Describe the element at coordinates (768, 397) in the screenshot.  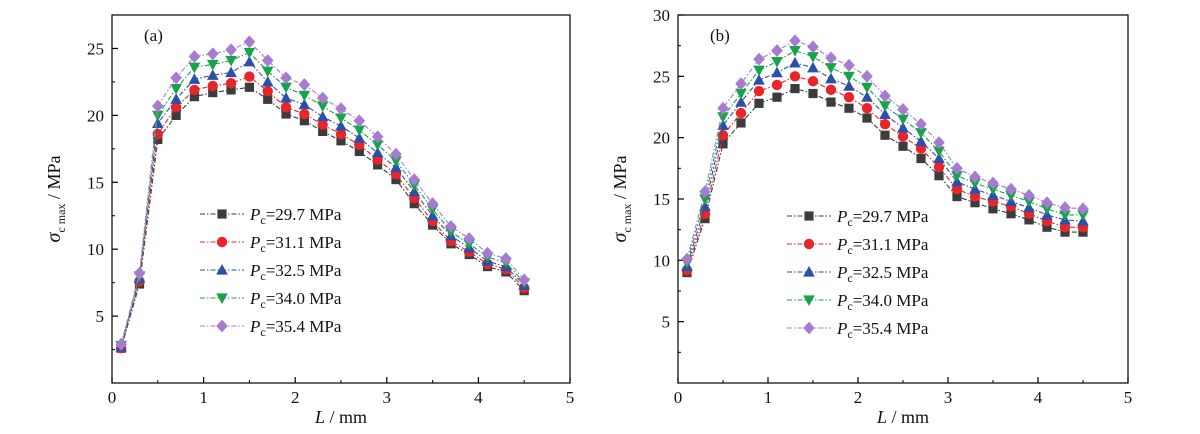
I see `x-tick-label: 1` at that location.